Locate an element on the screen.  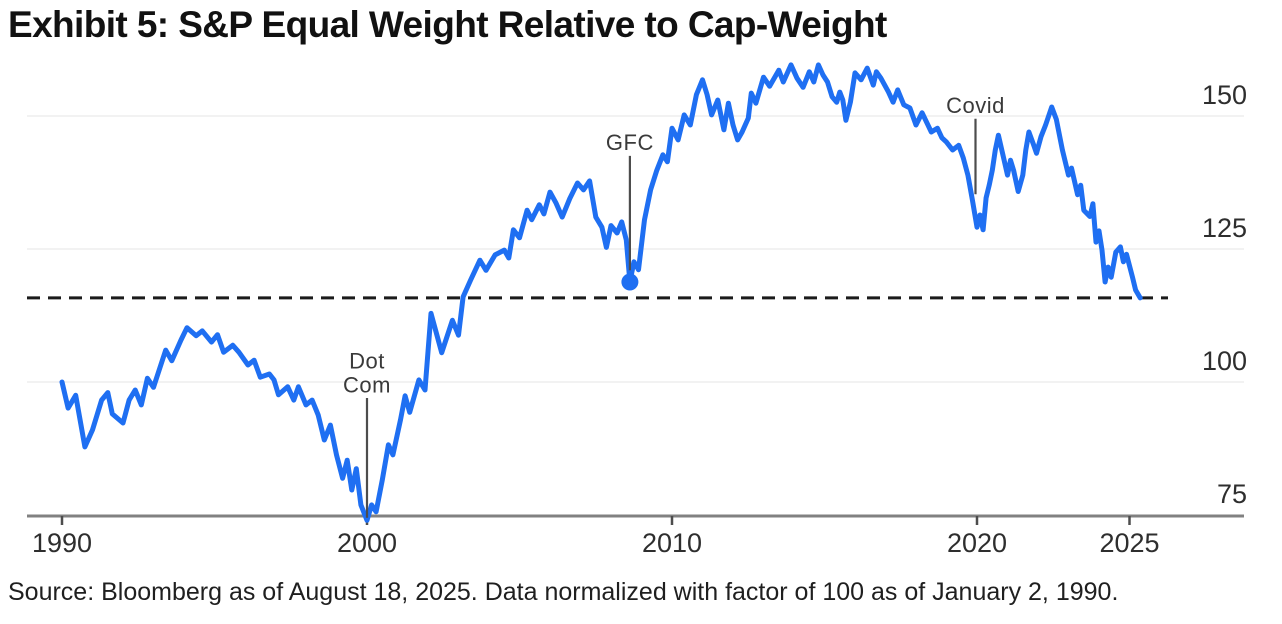
x-tick-label-1990: 1990 is located at coordinates (62, 543).